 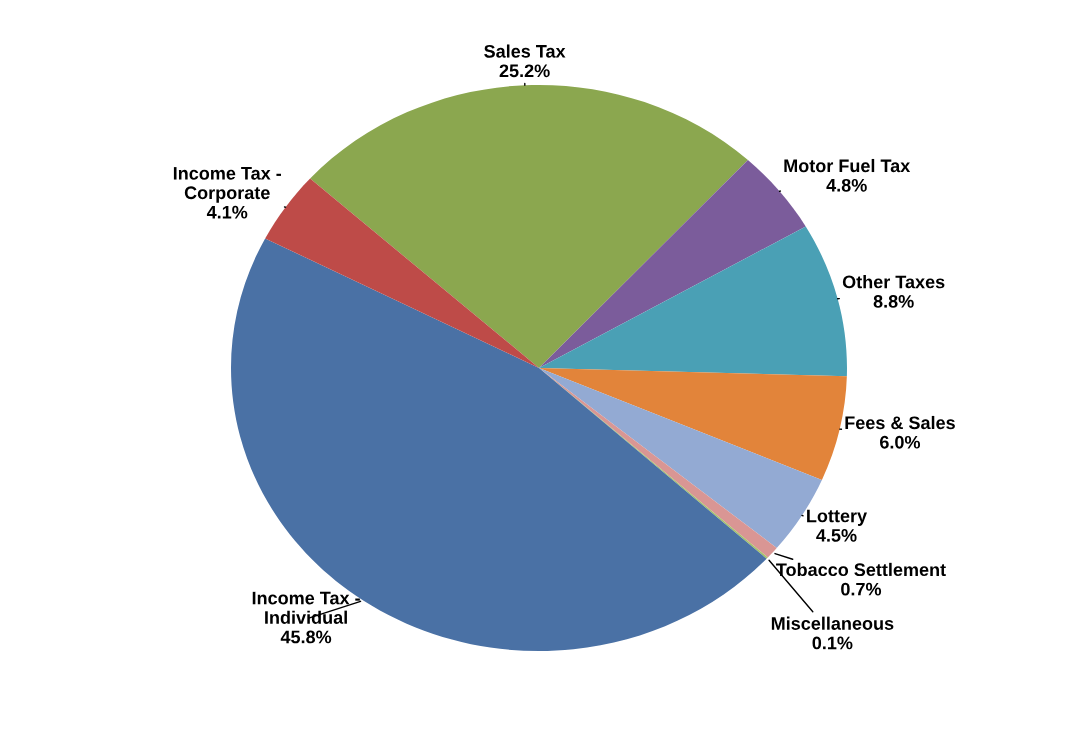 I want to click on data-label: 25.2%, so click(x=524, y=71).